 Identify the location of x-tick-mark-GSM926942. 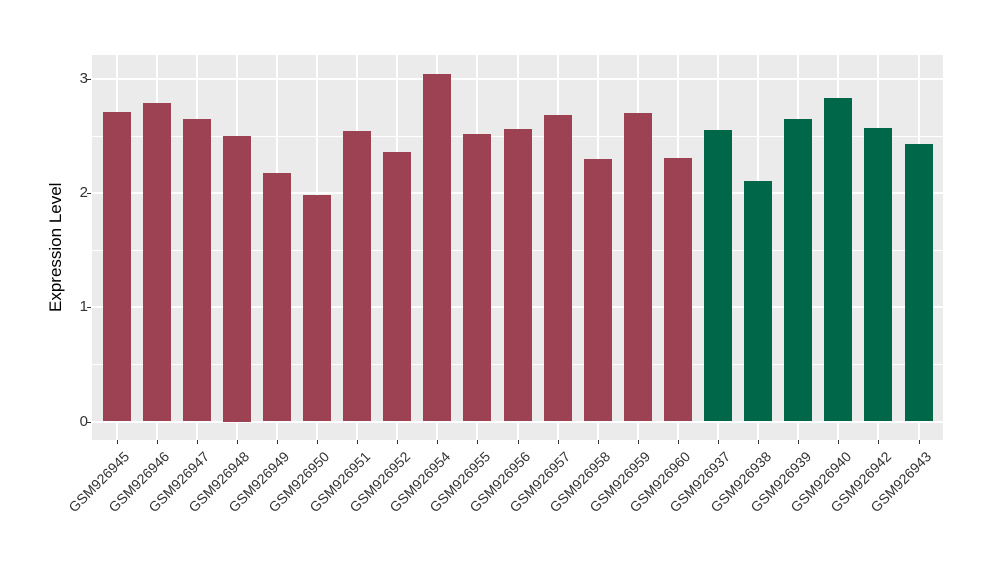
(879, 442).